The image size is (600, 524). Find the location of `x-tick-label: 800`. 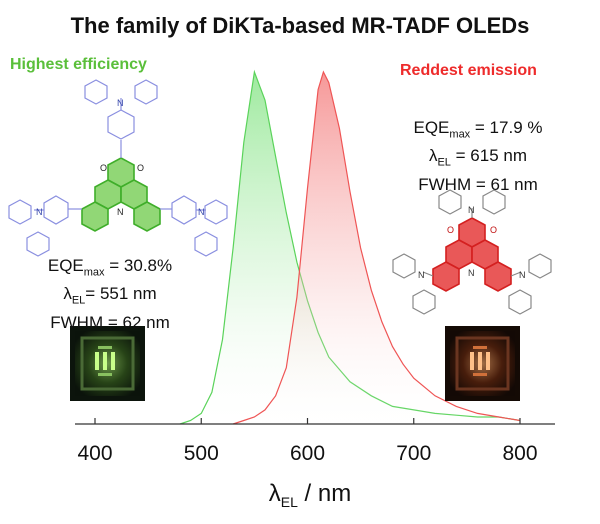

x-tick-label: 800 is located at coordinates (519, 453).